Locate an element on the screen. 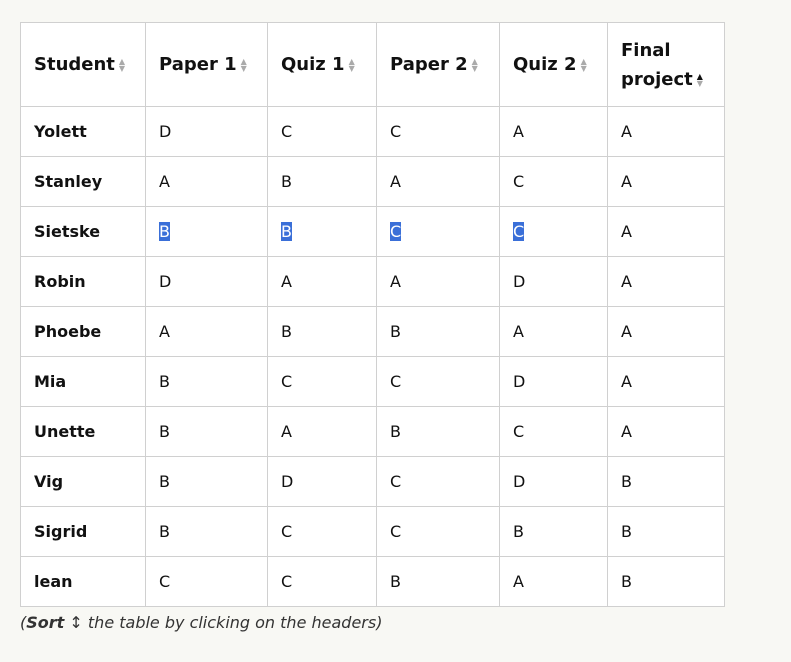  table-row: Mia B C C D A is located at coordinates (372, 381).